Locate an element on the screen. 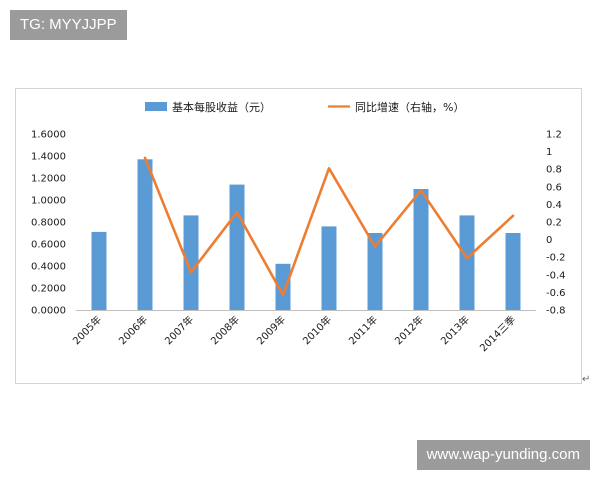  legend-line-label: 同比增速（右轴，%） is located at coordinates (409, 107).